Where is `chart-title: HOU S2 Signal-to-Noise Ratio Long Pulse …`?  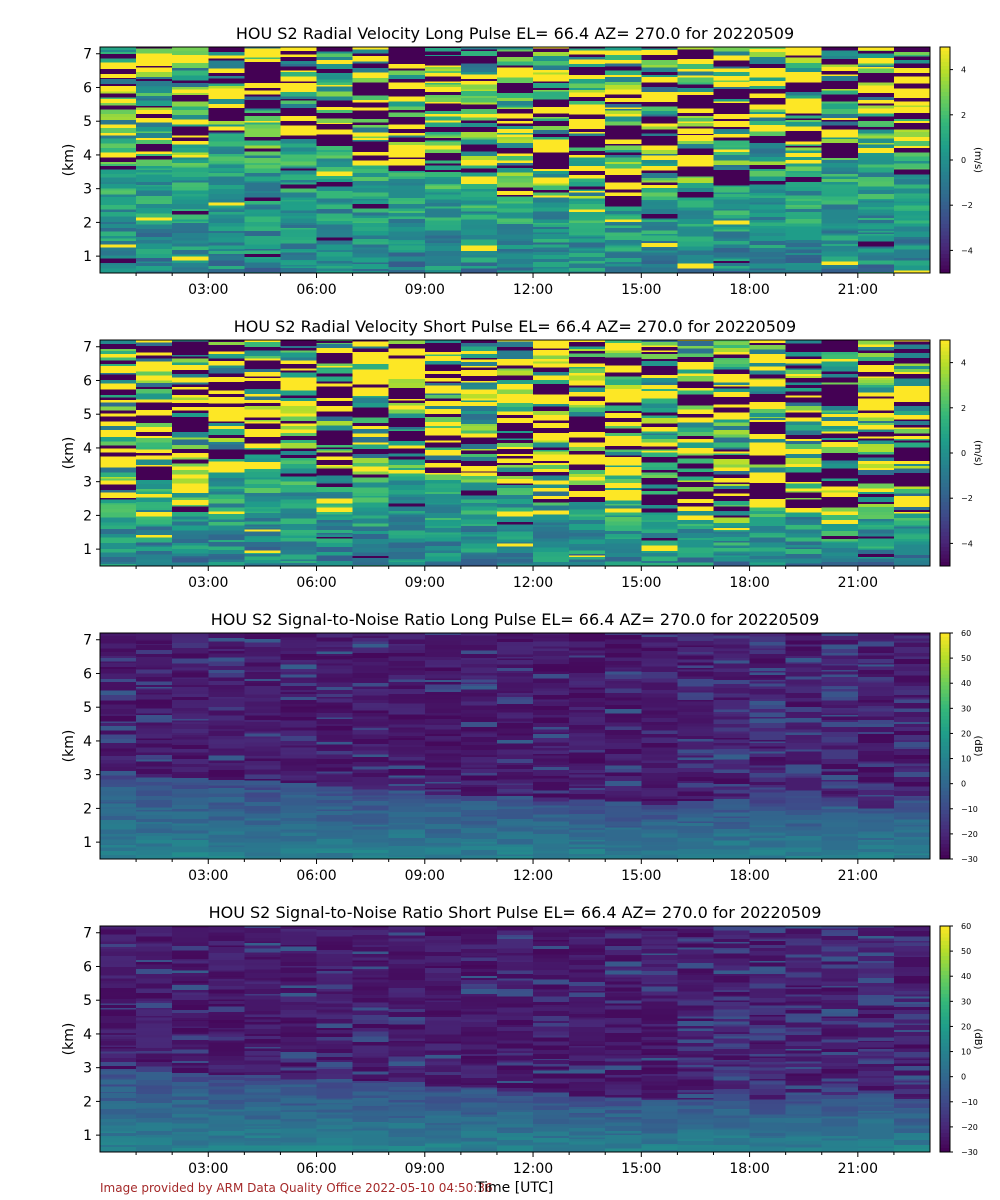
chart-title: HOU S2 Signal-to-Noise Ratio Long Pulse … is located at coordinates (515, 619).